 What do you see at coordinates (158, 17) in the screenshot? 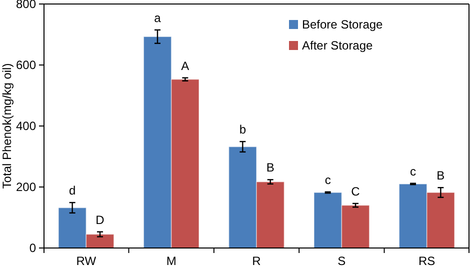
I see `data-label: a` at bounding box center [158, 17].